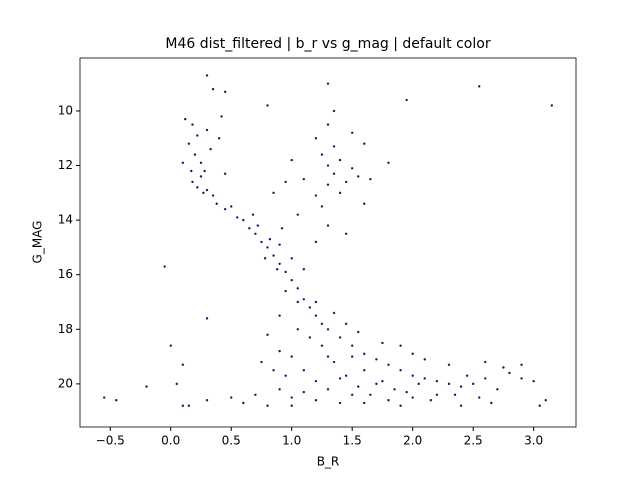 This screenshot has height=480, width=640. Describe the element at coordinates (352, 441) in the screenshot. I see `x-tick-label: 1.5` at that location.